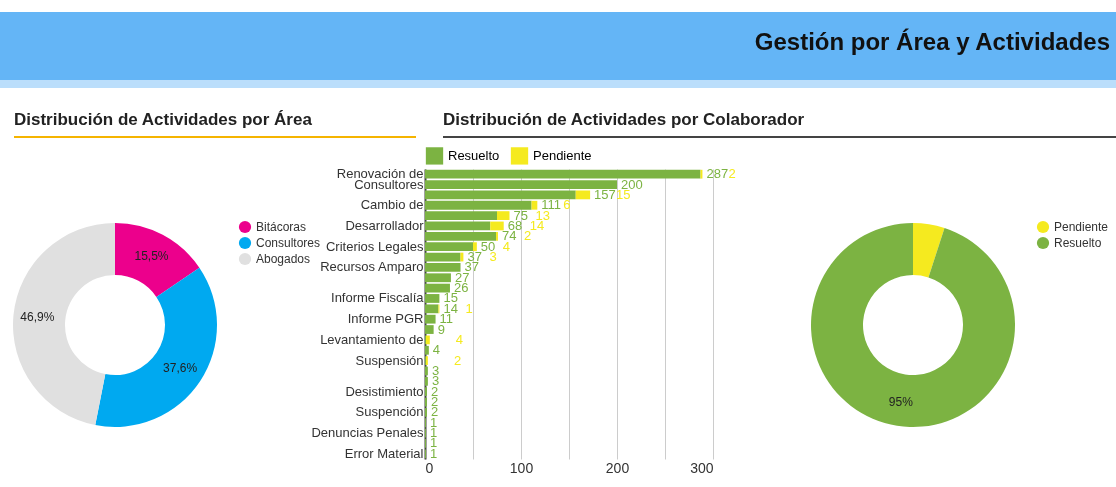  Describe the element at coordinates (429, 467) in the screenshot. I see `x-tick-label: 0` at that location.